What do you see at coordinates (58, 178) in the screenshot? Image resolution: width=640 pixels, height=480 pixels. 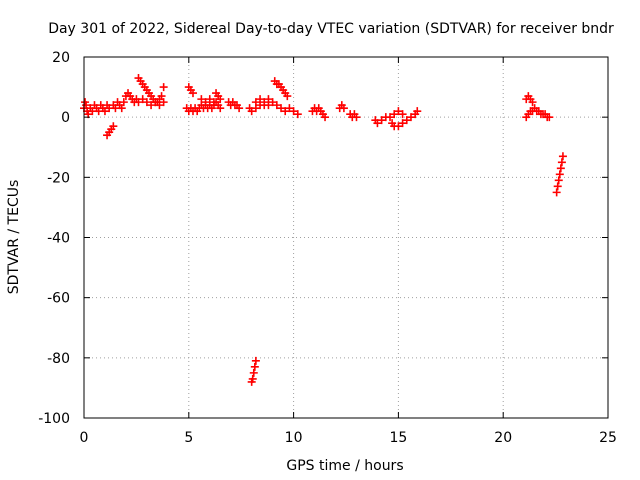 I see `y-tick-label: -20` at bounding box center [58, 178].